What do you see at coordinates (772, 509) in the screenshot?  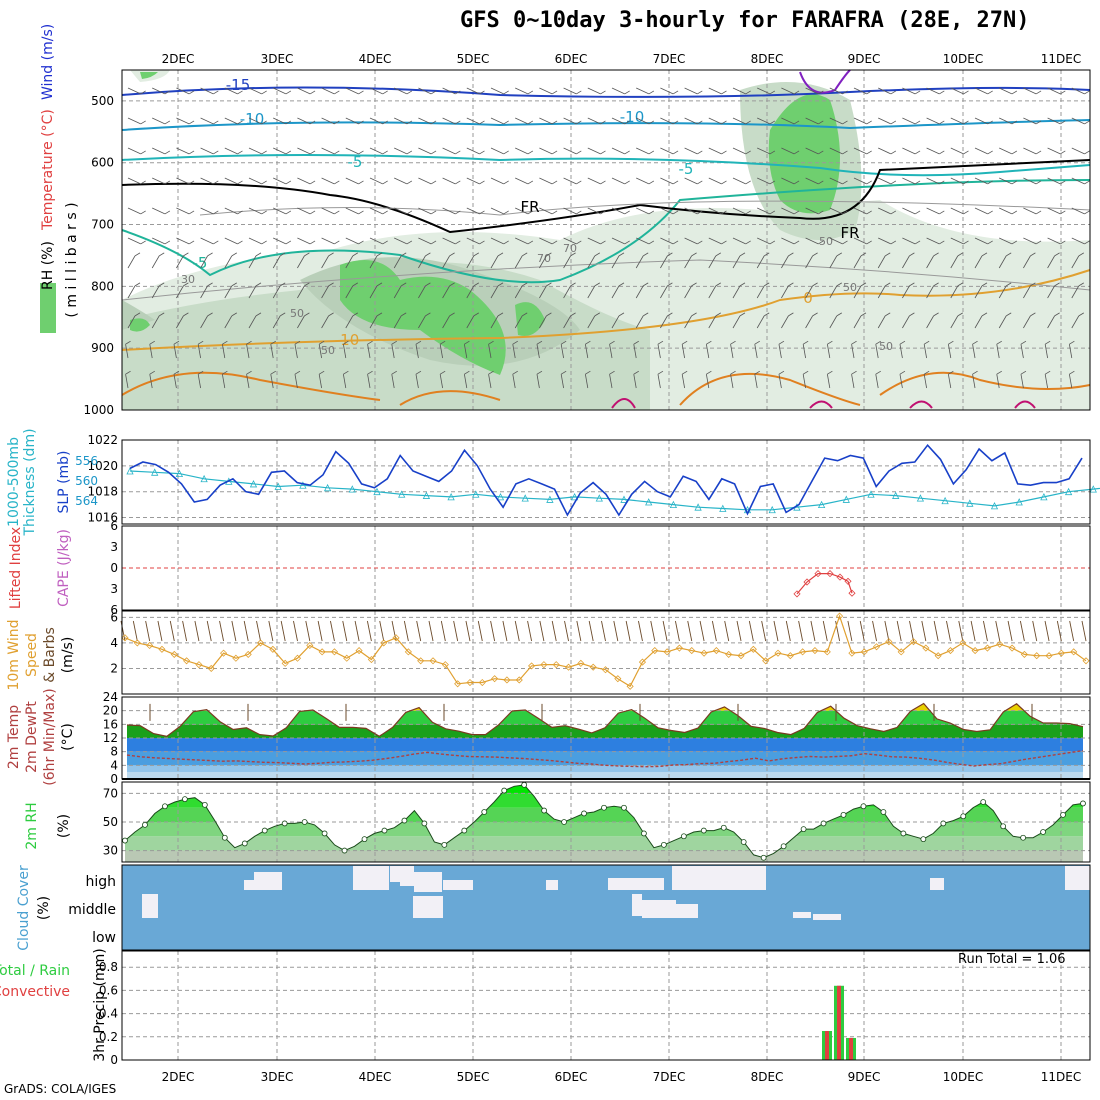 I see `thickness-point` at bounding box center [772, 509].